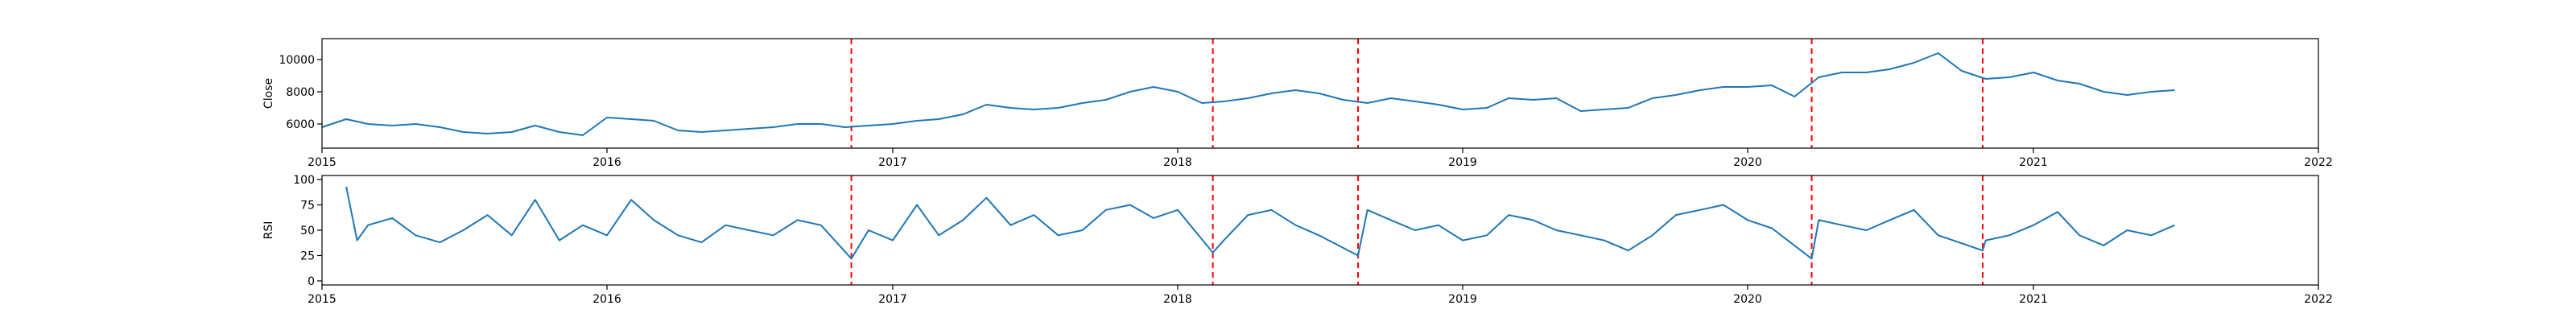 The width and height of the screenshot is (2576, 322). Describe the element at coordinates (1177, 162) in the screenshot. I see `close-x-tick-label-3: 2018` at that location.